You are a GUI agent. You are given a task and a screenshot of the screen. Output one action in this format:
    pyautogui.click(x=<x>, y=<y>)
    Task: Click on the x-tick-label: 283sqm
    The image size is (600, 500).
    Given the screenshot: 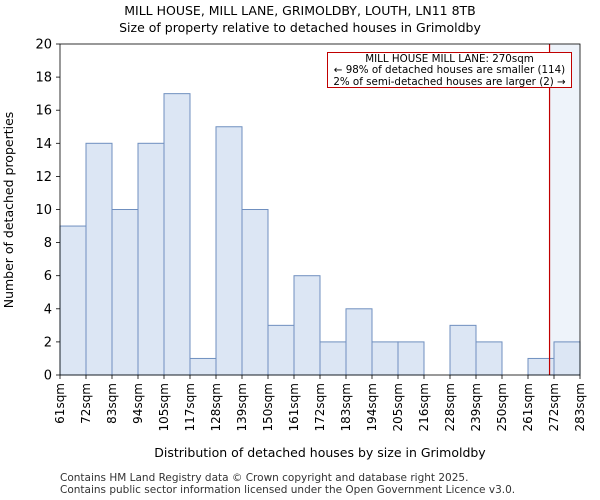 What is the action you would take?
    pyautogui.click(x=580, y=407)
    